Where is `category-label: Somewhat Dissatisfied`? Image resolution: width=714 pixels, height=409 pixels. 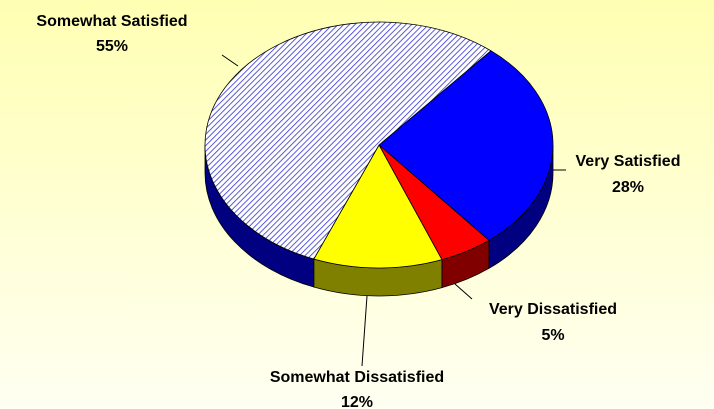
category-label: Somewhat Dissatisfied is located at coordinates (357, 377).